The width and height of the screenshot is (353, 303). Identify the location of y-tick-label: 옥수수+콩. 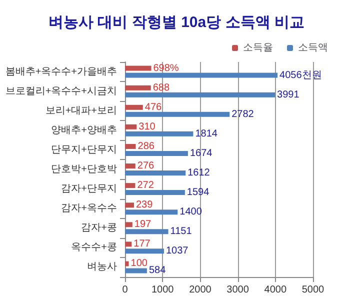
(94, 248).